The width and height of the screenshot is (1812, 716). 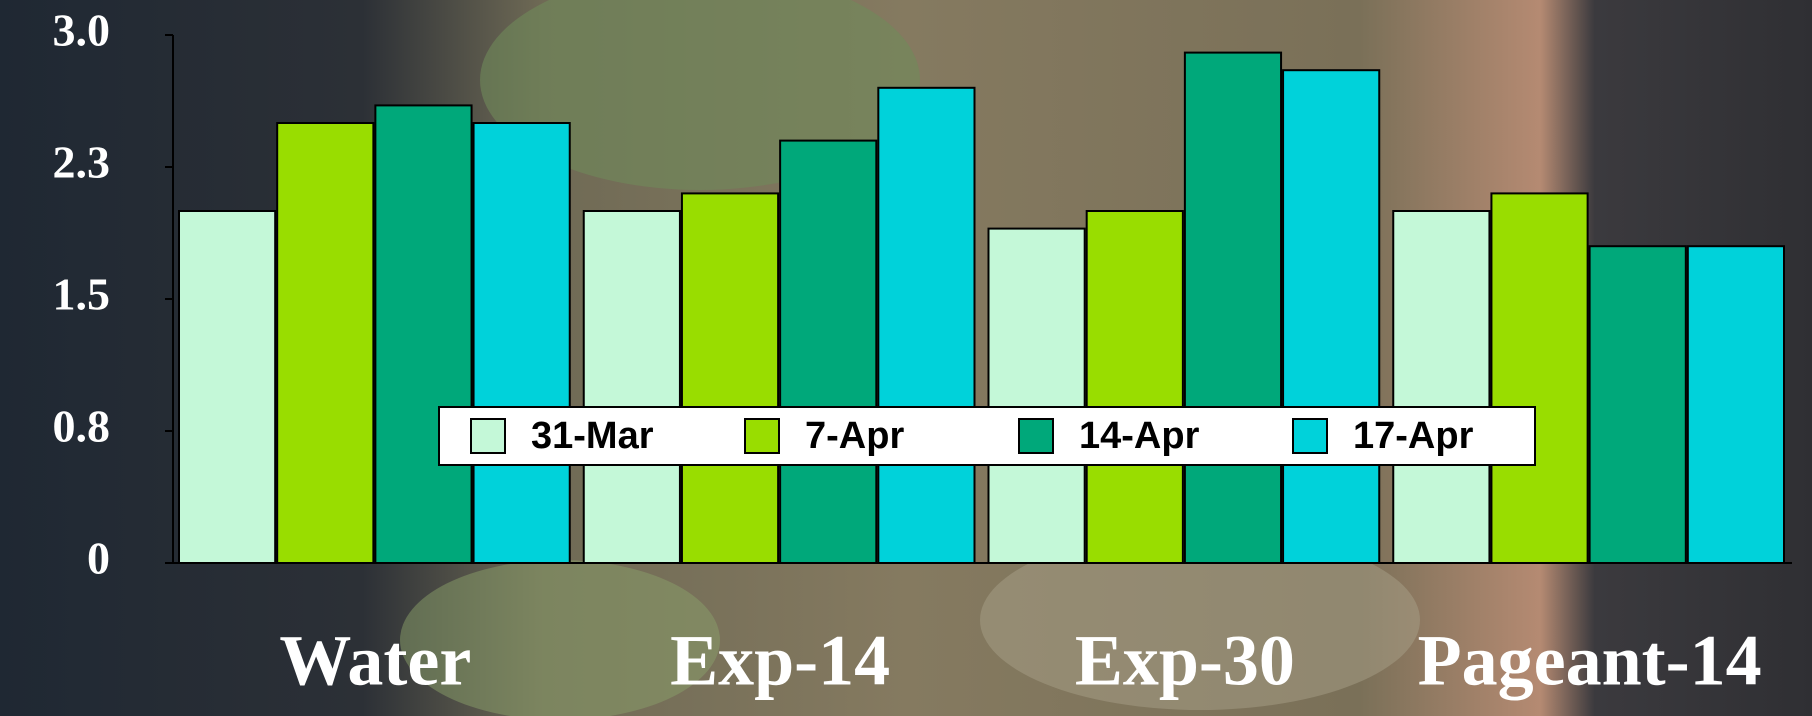 I want to click on x-tick-label: Exp-30, so click(x=1185, y=661).